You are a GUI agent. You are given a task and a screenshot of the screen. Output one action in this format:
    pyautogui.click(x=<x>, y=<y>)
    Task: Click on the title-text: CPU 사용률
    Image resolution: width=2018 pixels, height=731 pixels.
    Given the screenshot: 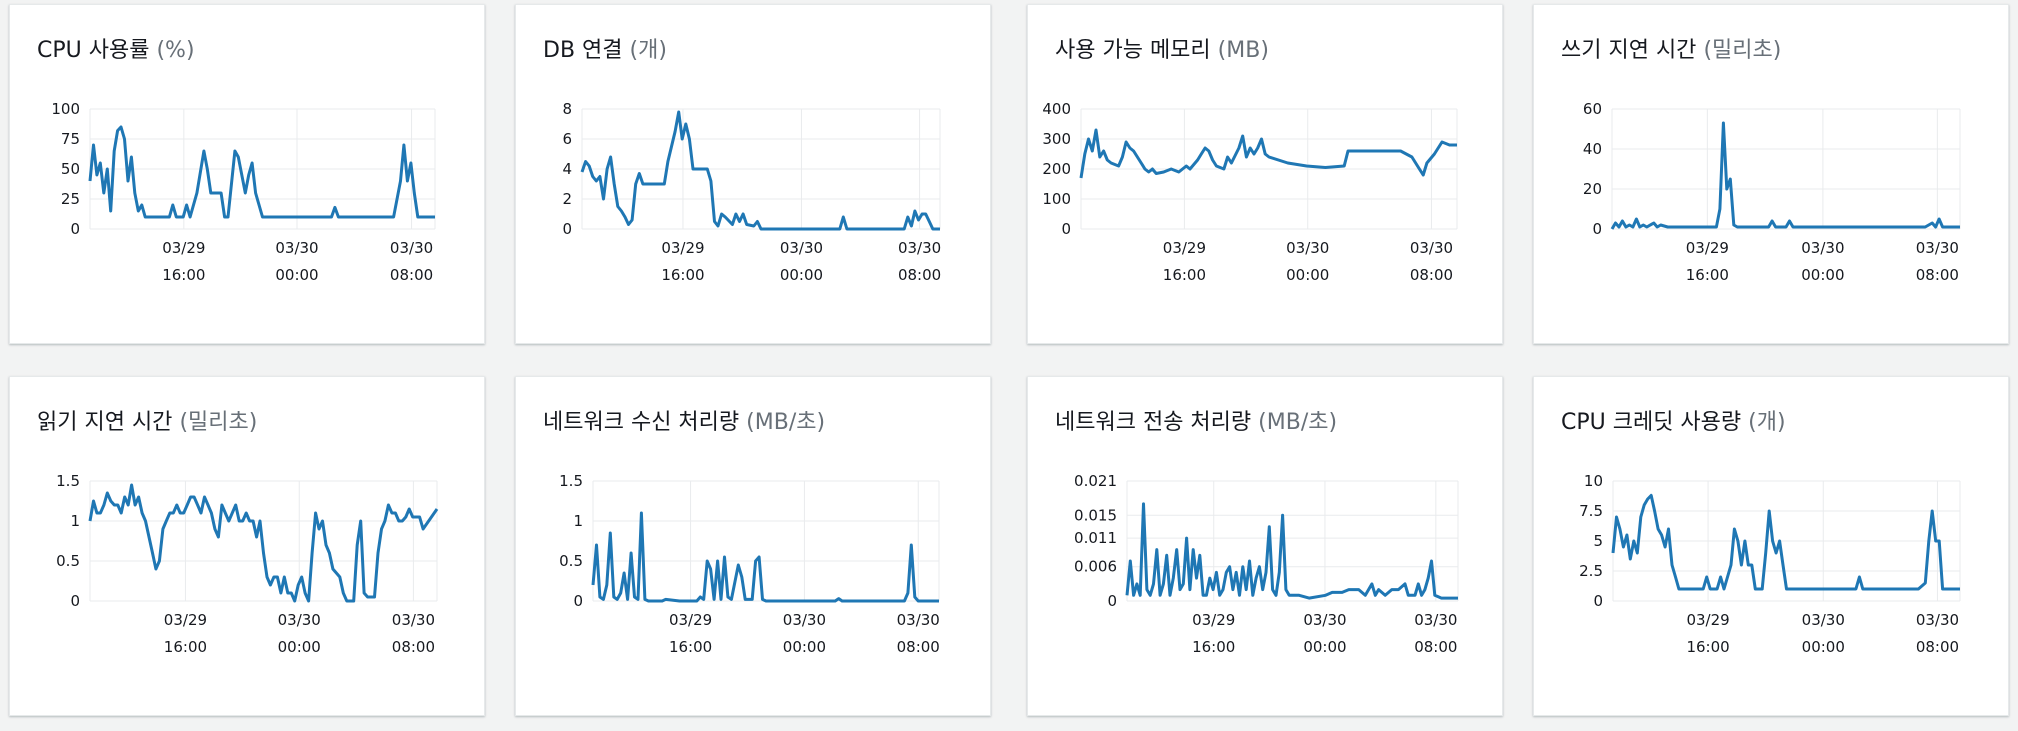 What is the action you would take?
    pyautogui.click(x=93, y=50)
    